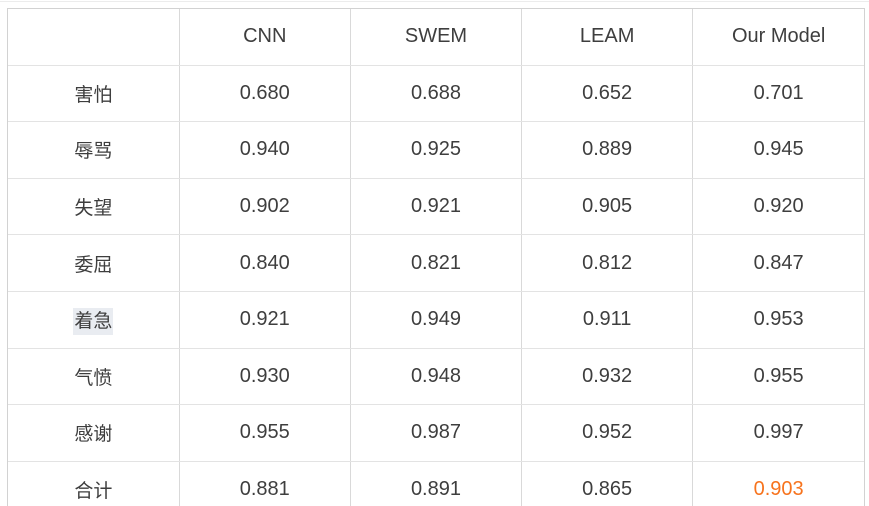 The image size is (869, 506). Describe the element at coordinates (265, 483) in the screenshot. I see `cell-value: 0.881` at that location.